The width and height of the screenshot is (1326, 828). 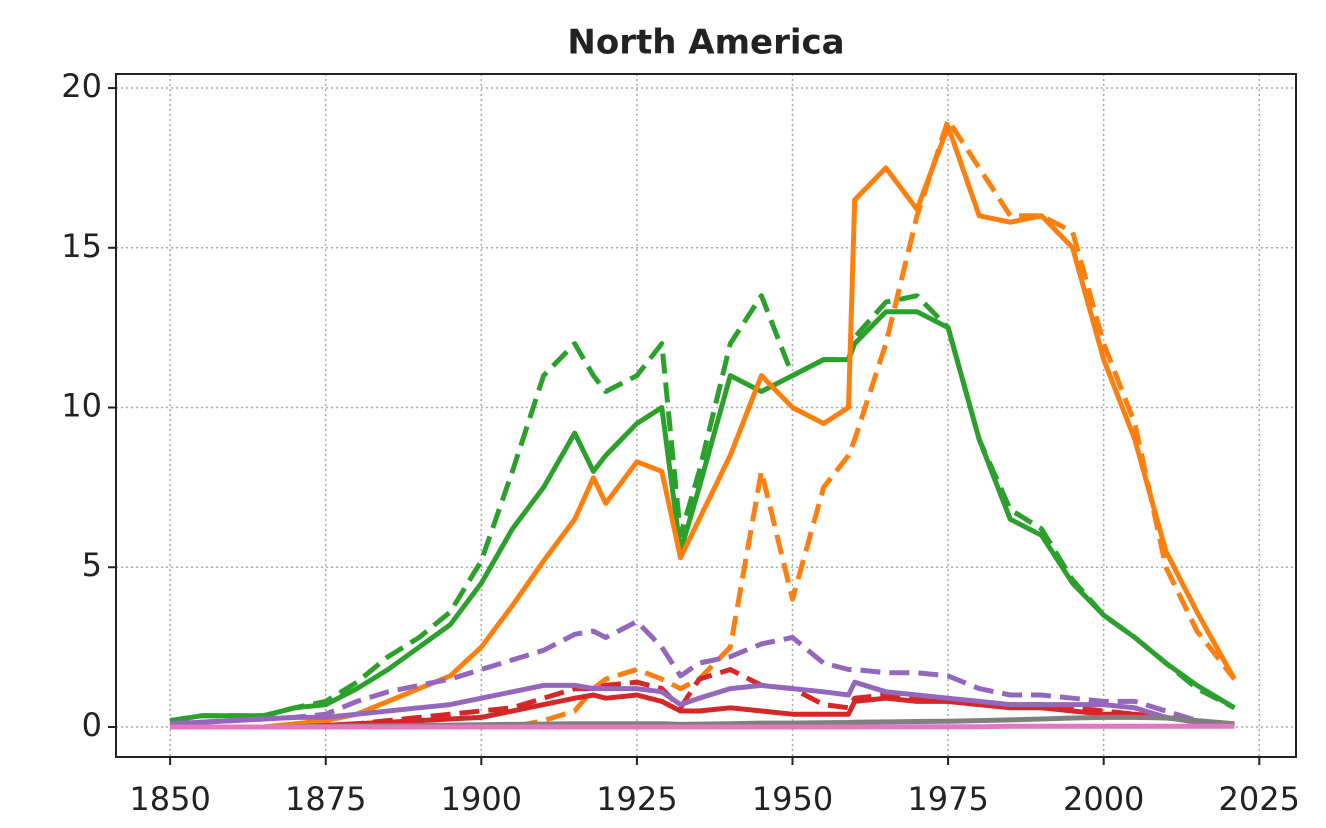 What do you see at coordinates (705, 43) in the screenshot?
I see `chart-title: North America` at bounding box center [705, 43].